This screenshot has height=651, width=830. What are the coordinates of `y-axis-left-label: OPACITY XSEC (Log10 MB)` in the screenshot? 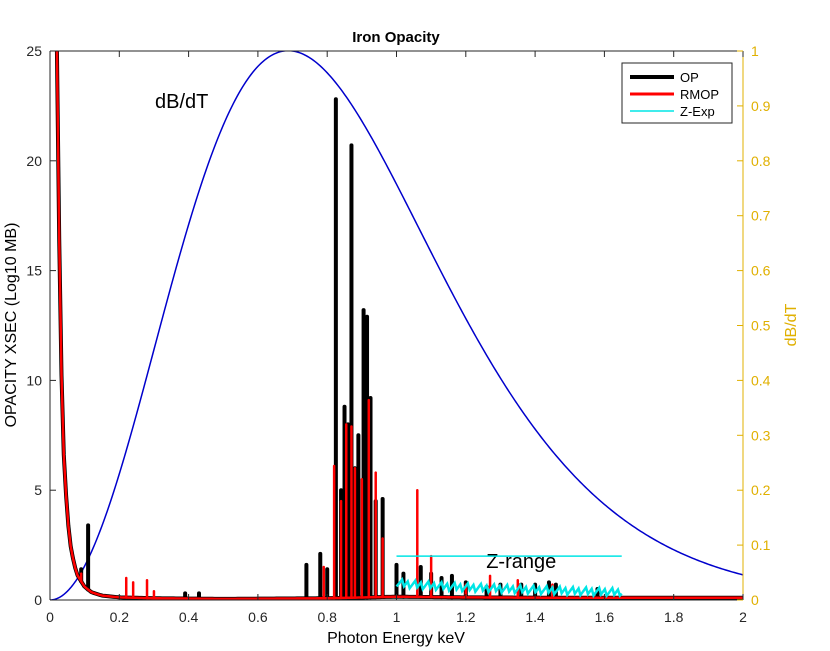 It's located at (11, 325).